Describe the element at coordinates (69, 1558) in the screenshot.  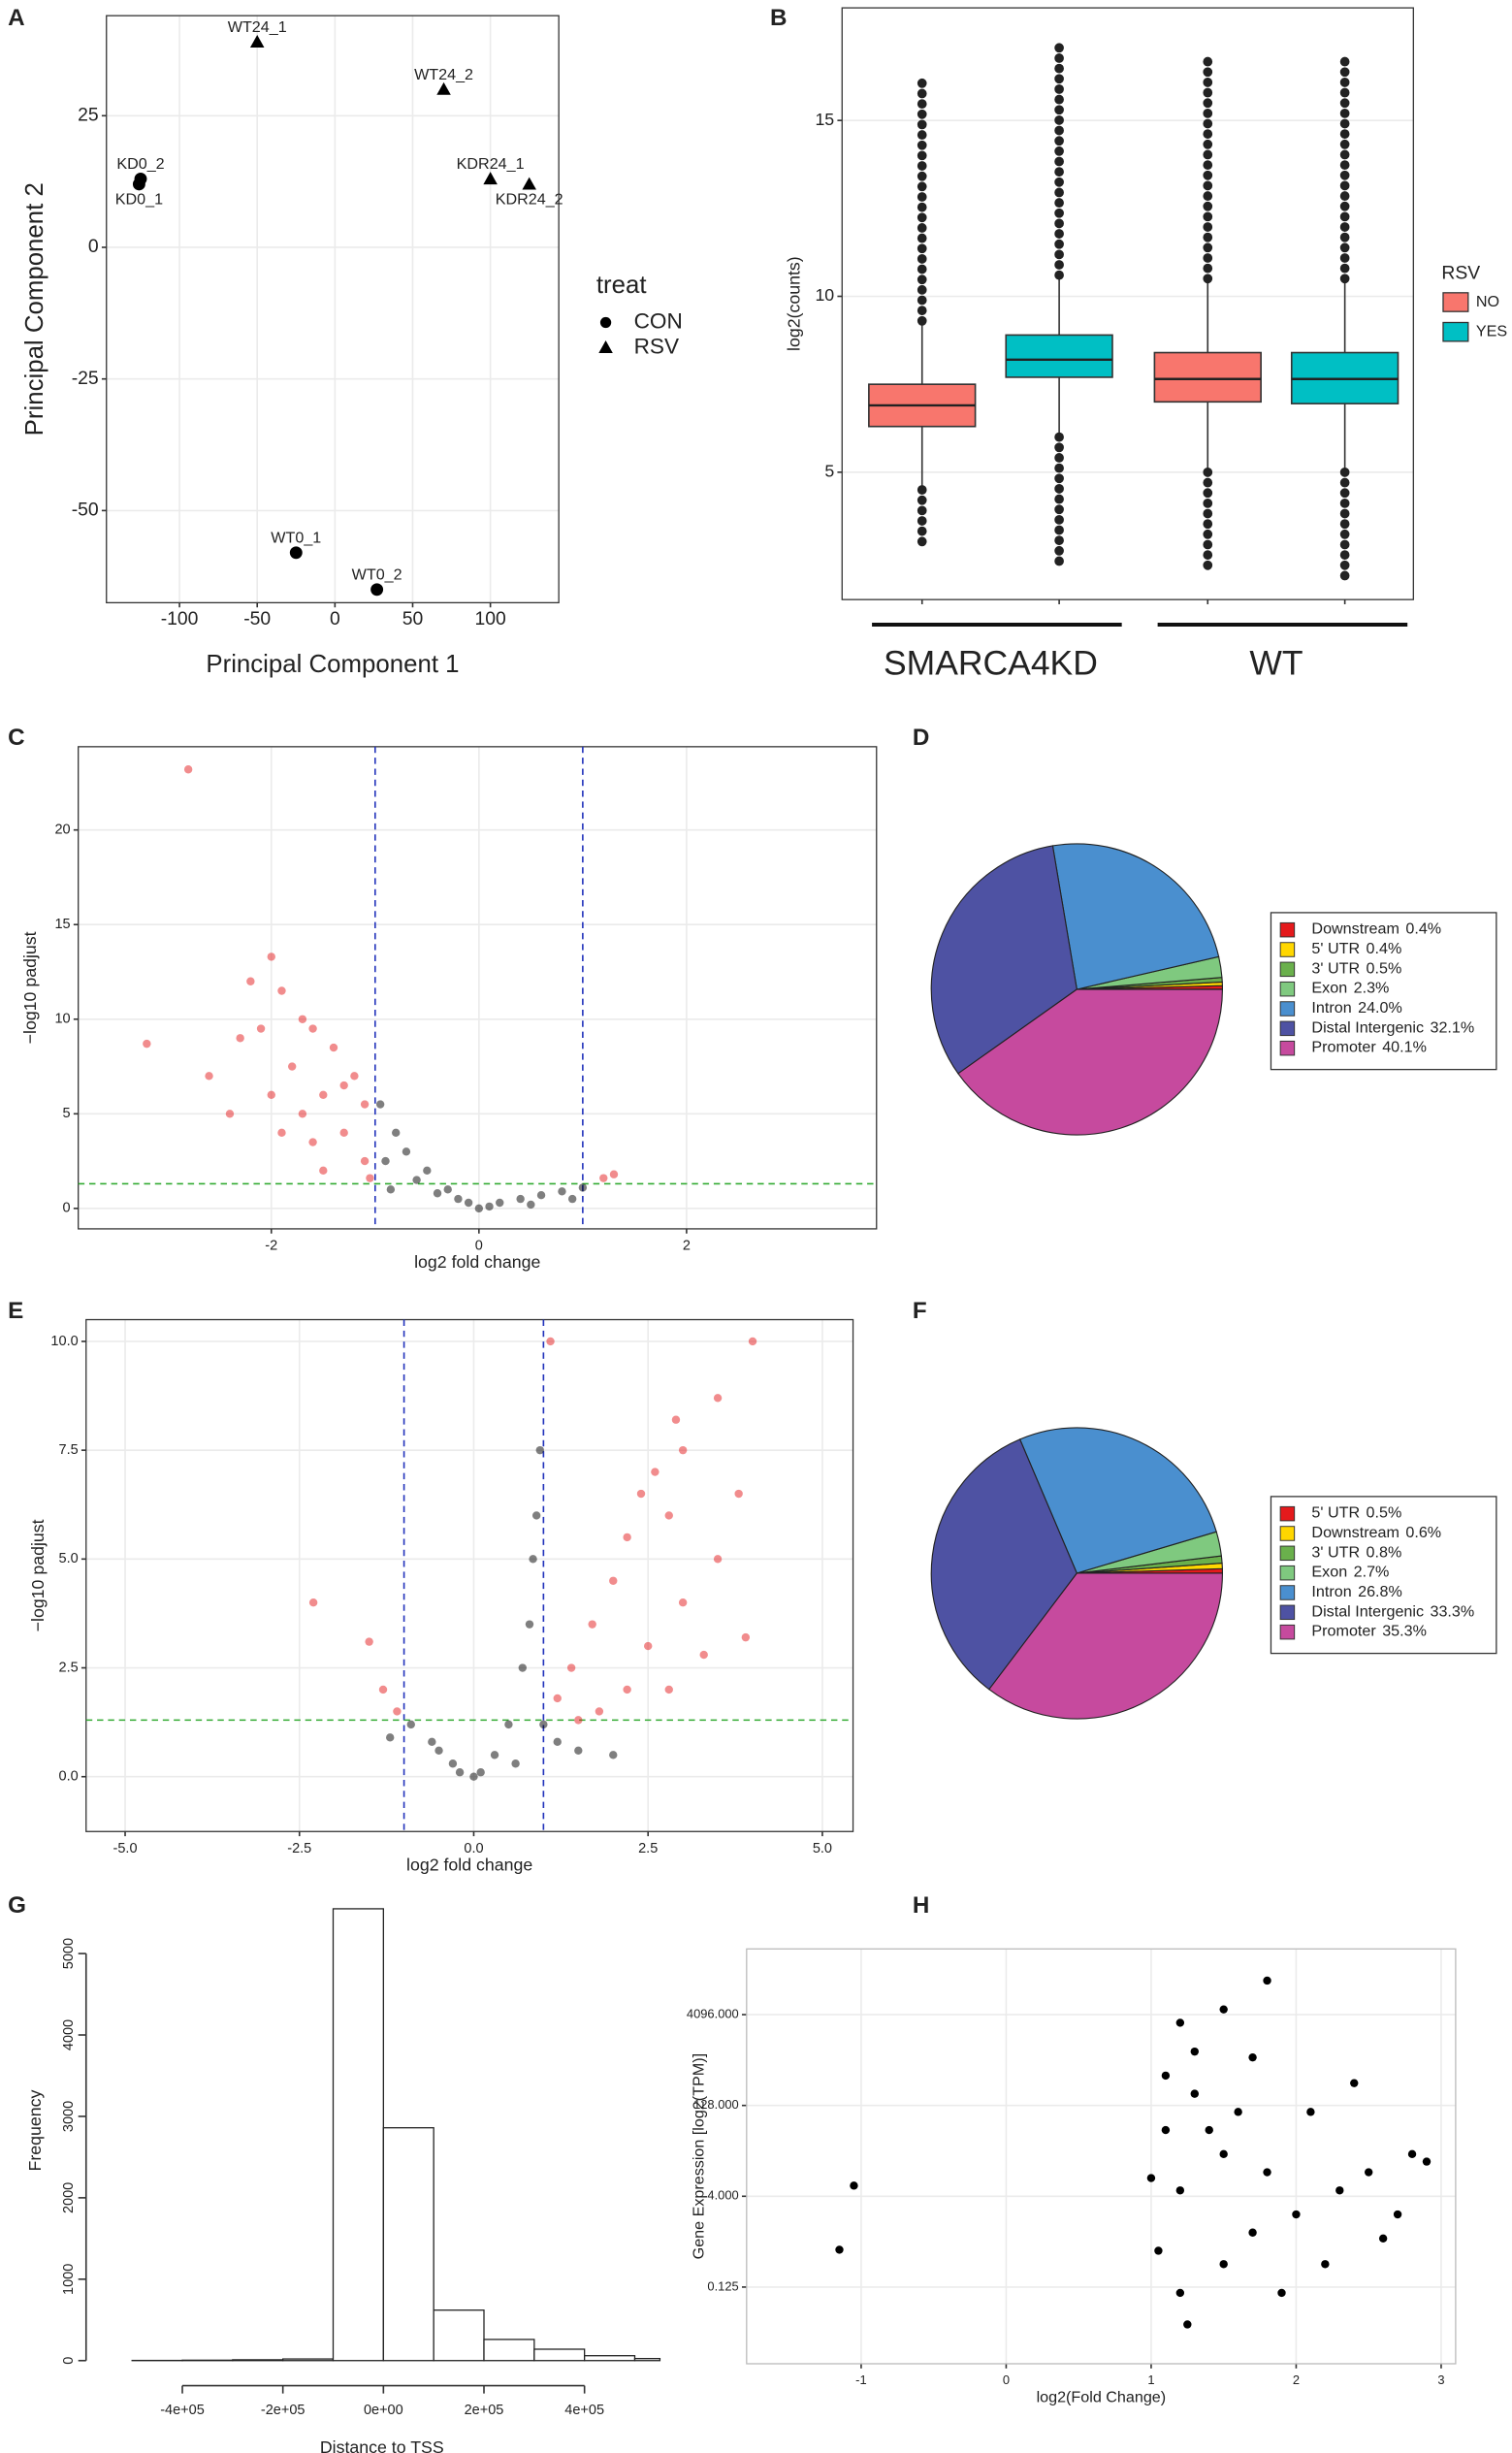
I see `y-tick-label: 5.0` at that location.